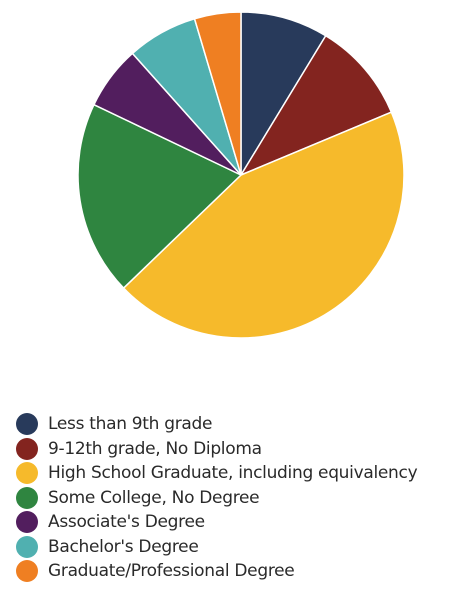 The width and height of the screenshot is (467, 602). Describe the element at coordinates (126, 522) in the screenshot. I see `legend-label: Associate's Degree` at that location.